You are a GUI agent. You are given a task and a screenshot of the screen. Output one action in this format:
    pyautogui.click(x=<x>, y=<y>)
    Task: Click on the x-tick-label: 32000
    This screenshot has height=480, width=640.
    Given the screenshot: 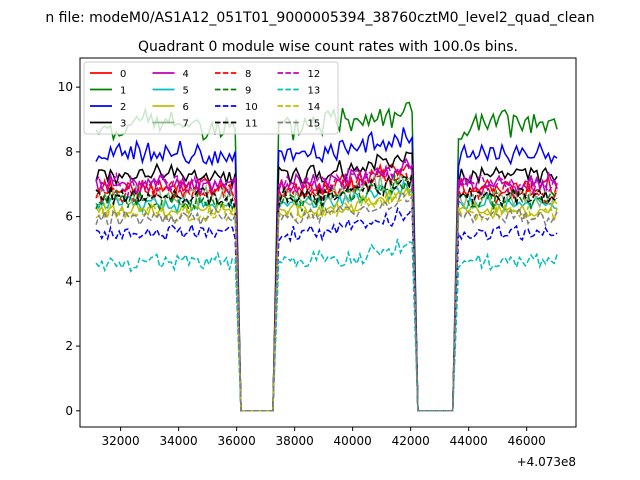 What is the action you would take?
    pyautogui.click(x=121, y=441)
    